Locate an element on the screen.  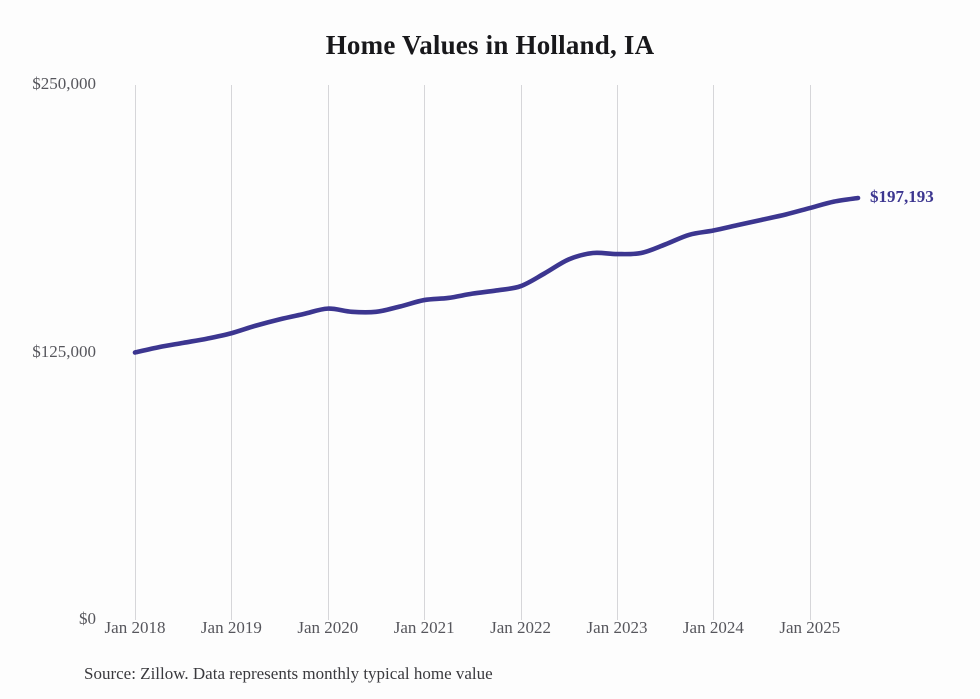
x-tick-label-2023-01: Jan 2023 is located at coordinates (617, 627).